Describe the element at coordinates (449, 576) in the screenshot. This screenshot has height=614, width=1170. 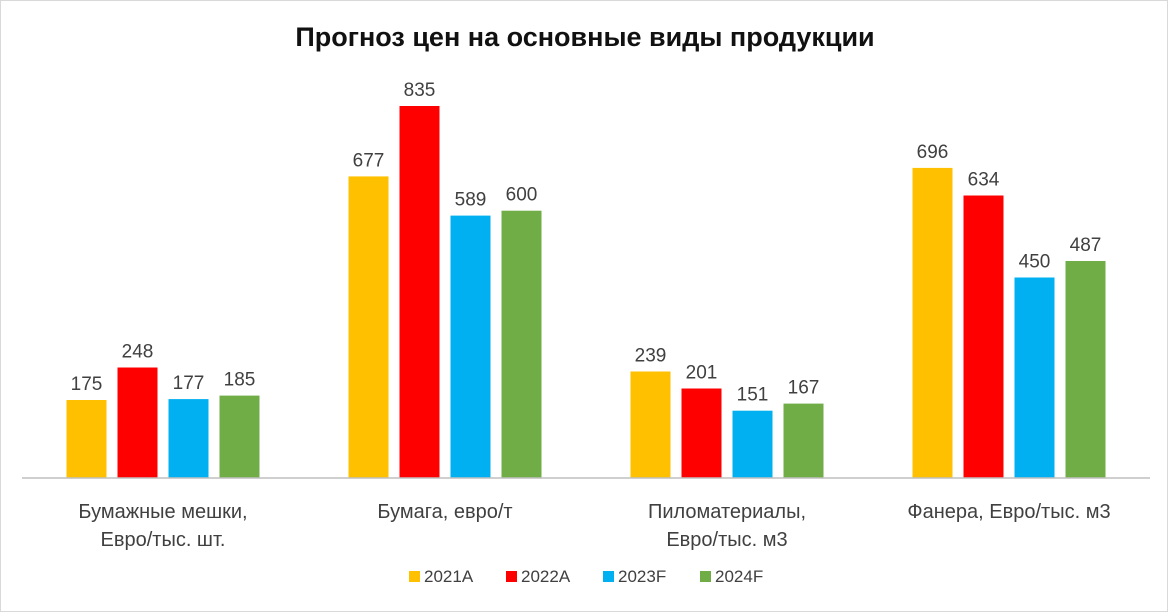
I see `legend-label-2021a: 2021A` at that location.